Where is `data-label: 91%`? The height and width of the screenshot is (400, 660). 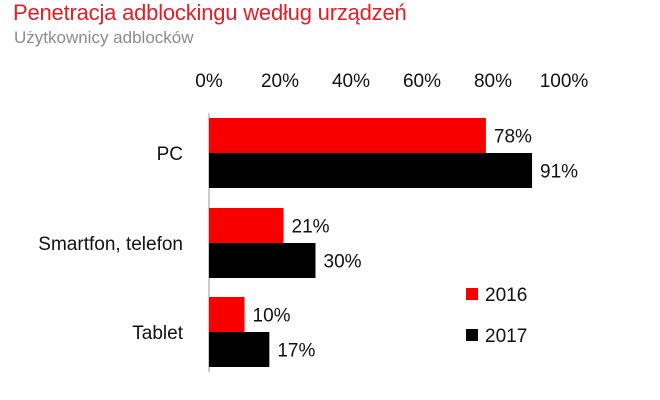 data-label: 91% is located at coordinates (559, 172).